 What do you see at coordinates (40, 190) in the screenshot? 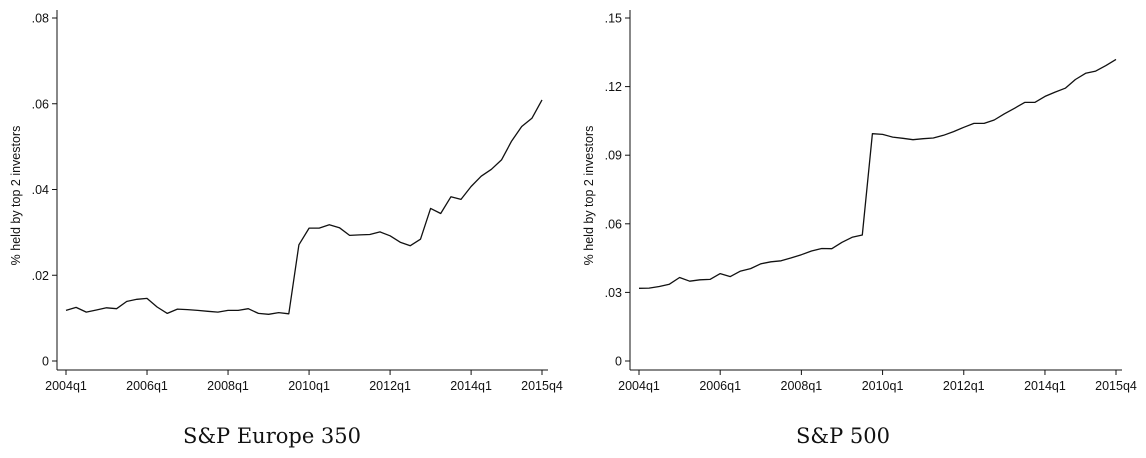
I see `y-tick-label: .04` at bounding box center [40, 190].